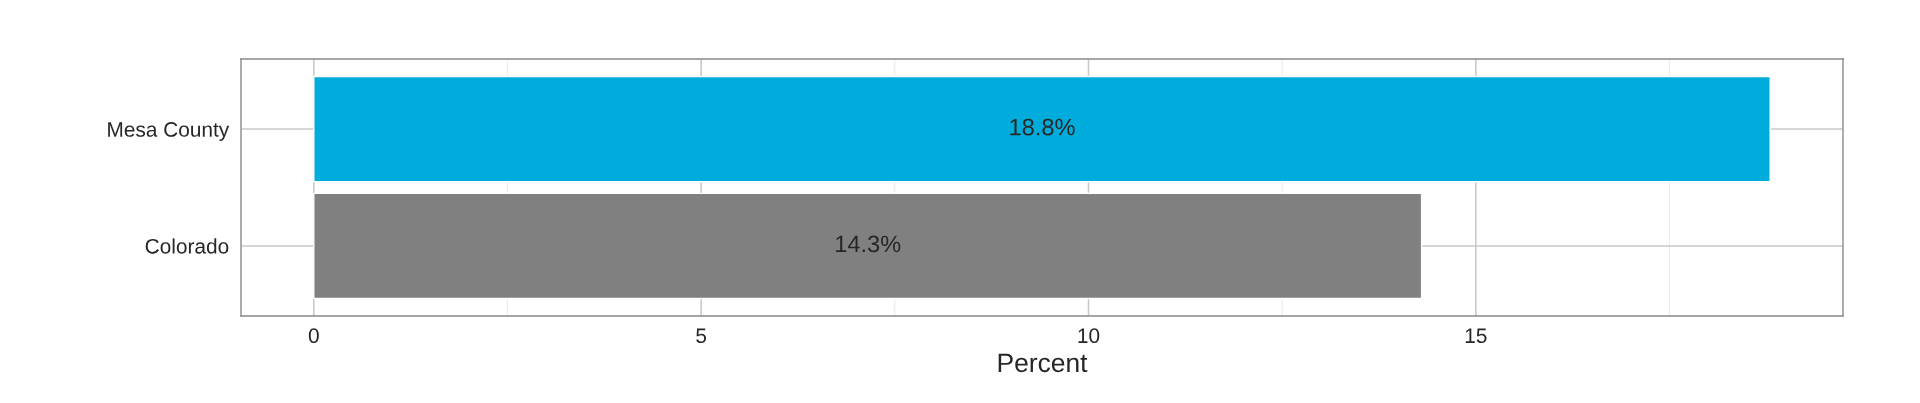 The height and width of the screenshot is (403, 1920). I want to click on x-tick-label: 5, so click(701, 336).